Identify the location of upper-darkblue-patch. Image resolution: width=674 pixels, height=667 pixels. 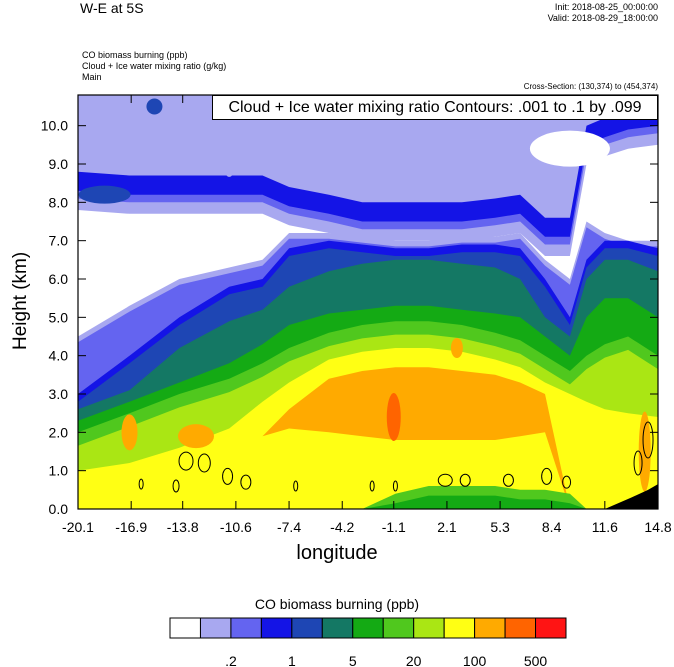
(154, 106).